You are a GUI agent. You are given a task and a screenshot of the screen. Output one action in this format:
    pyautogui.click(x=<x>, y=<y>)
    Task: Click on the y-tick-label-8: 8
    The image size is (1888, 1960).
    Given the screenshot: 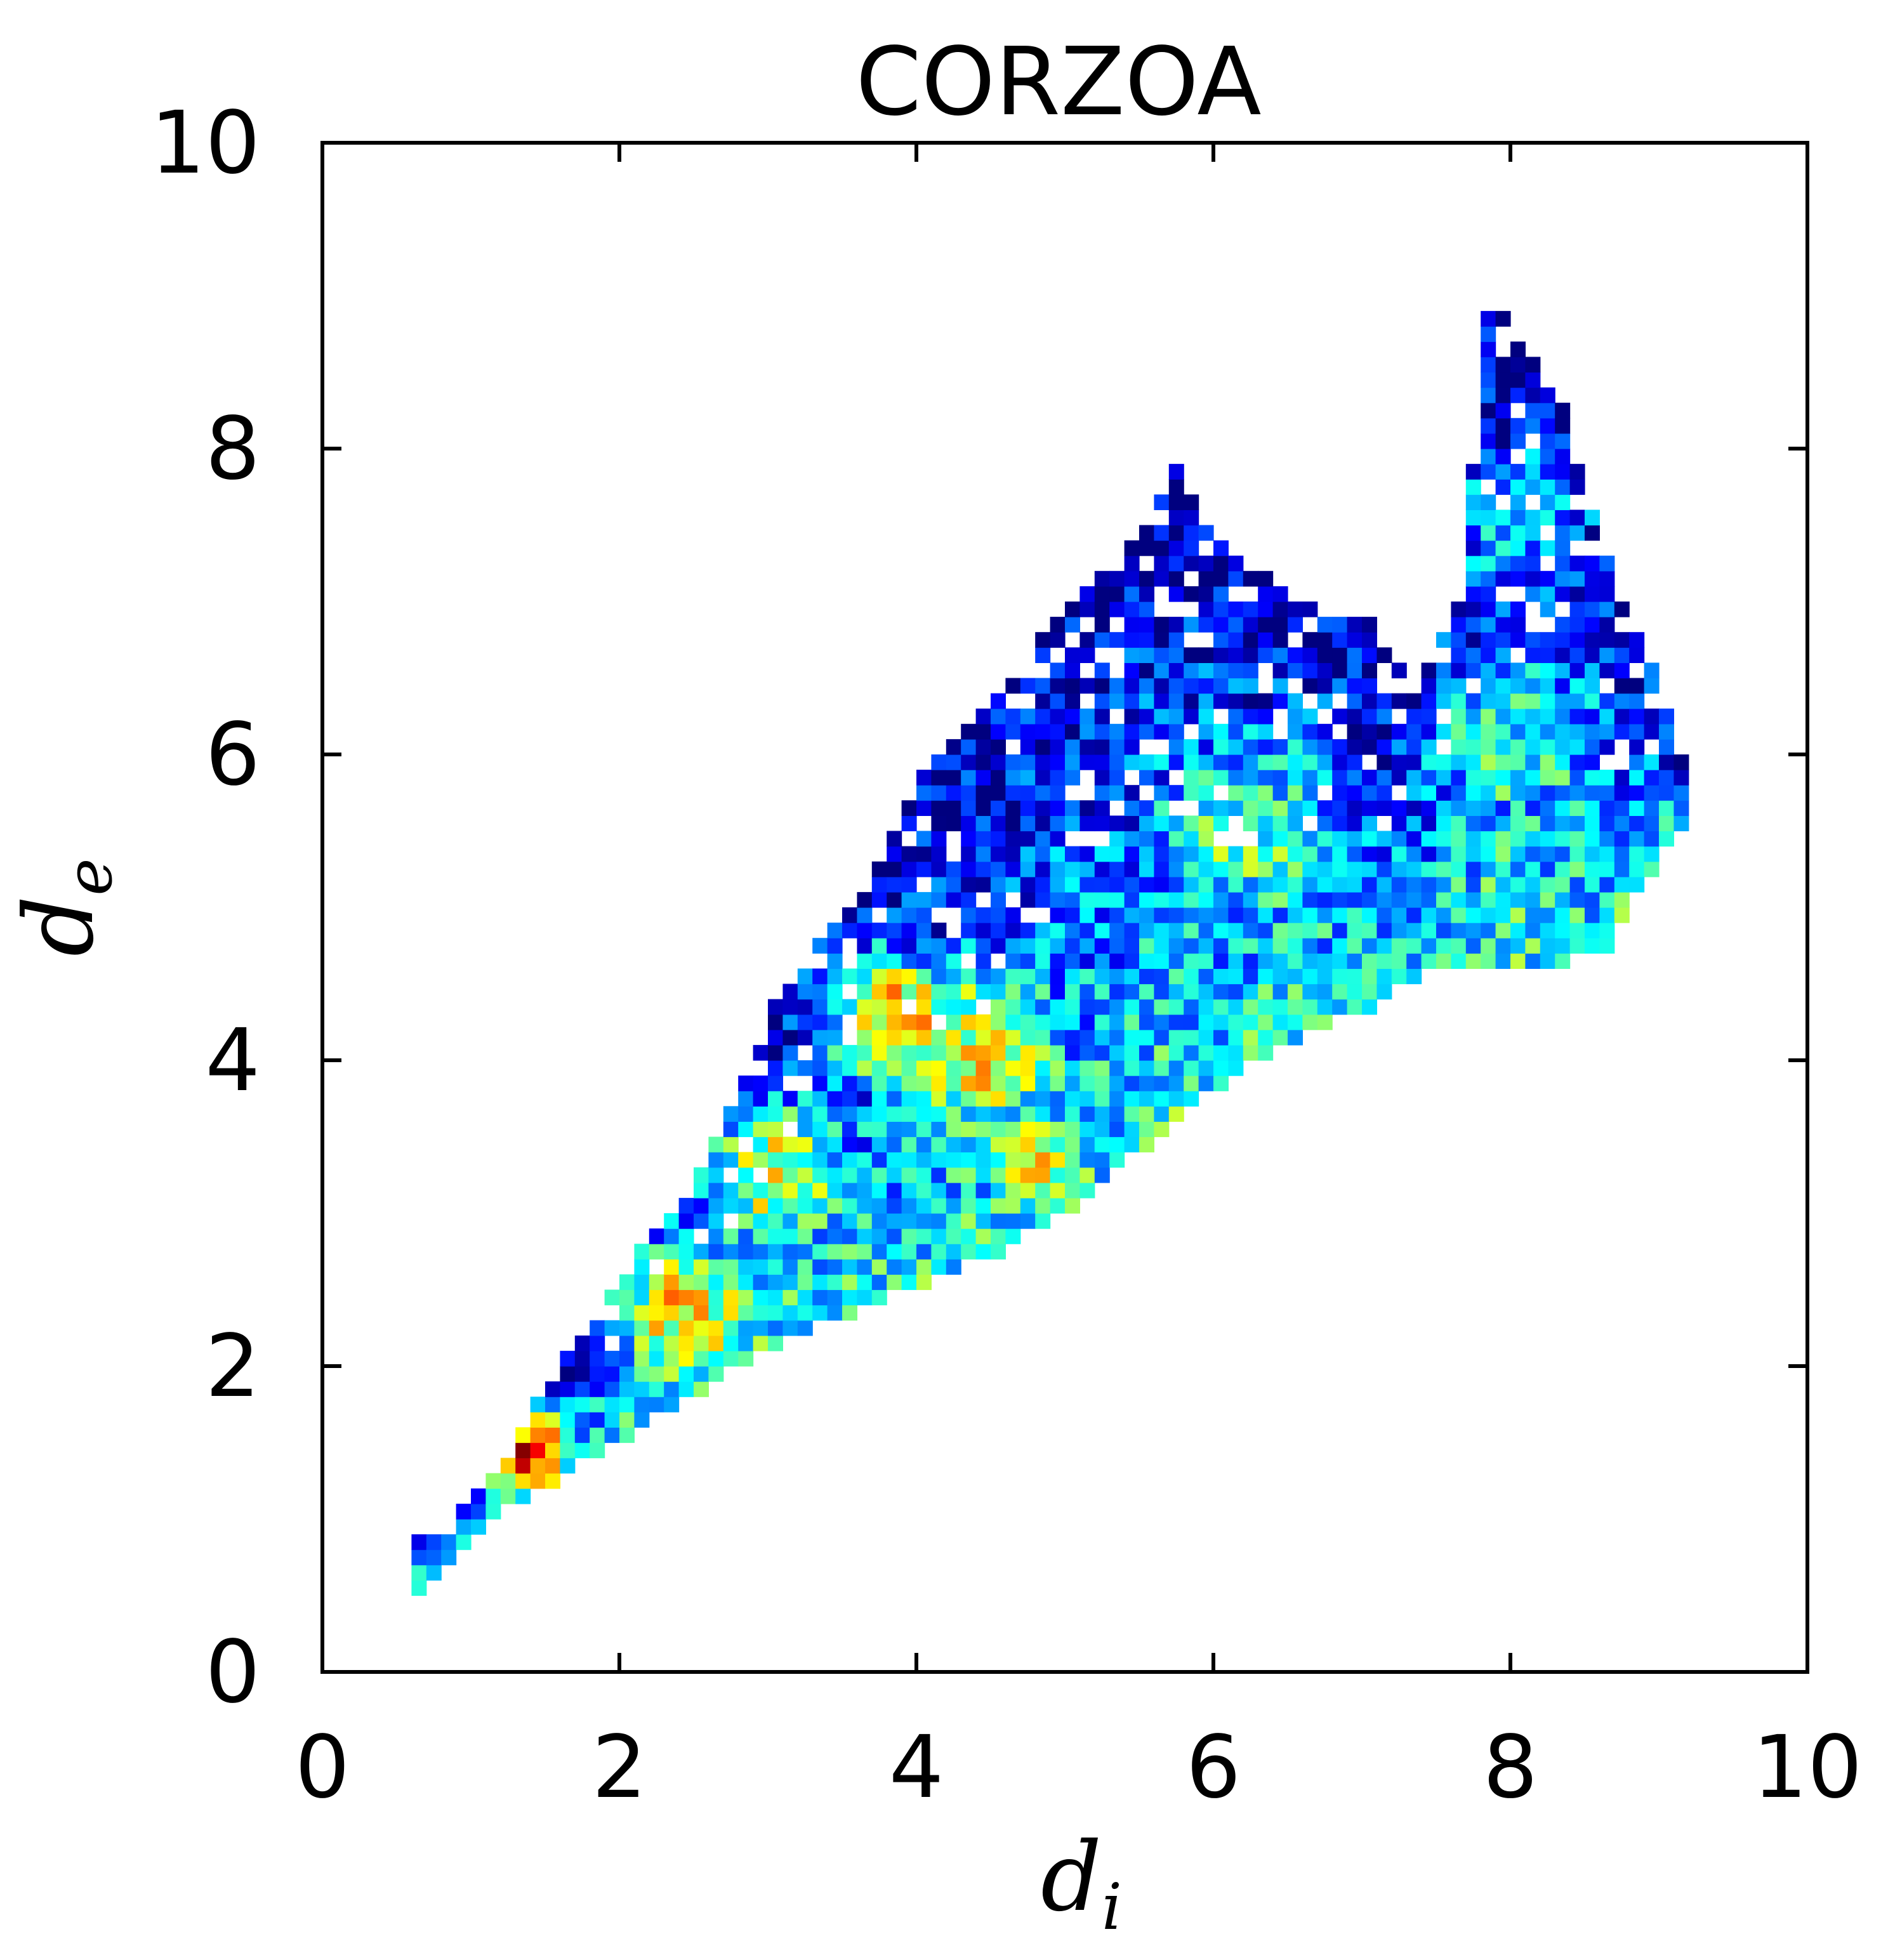 What is the action you would take?
    pyautogui.click(x=232, y=449)
    